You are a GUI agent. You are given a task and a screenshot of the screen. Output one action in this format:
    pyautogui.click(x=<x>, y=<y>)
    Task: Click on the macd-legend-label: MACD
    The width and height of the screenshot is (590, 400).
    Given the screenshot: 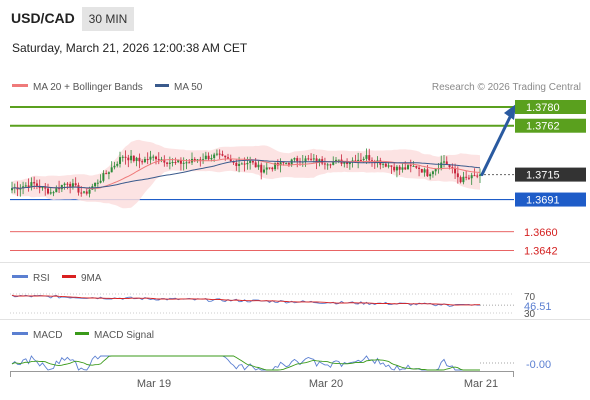 What is the action you would take?
    pyautogui.click(x=47, y=335)
    